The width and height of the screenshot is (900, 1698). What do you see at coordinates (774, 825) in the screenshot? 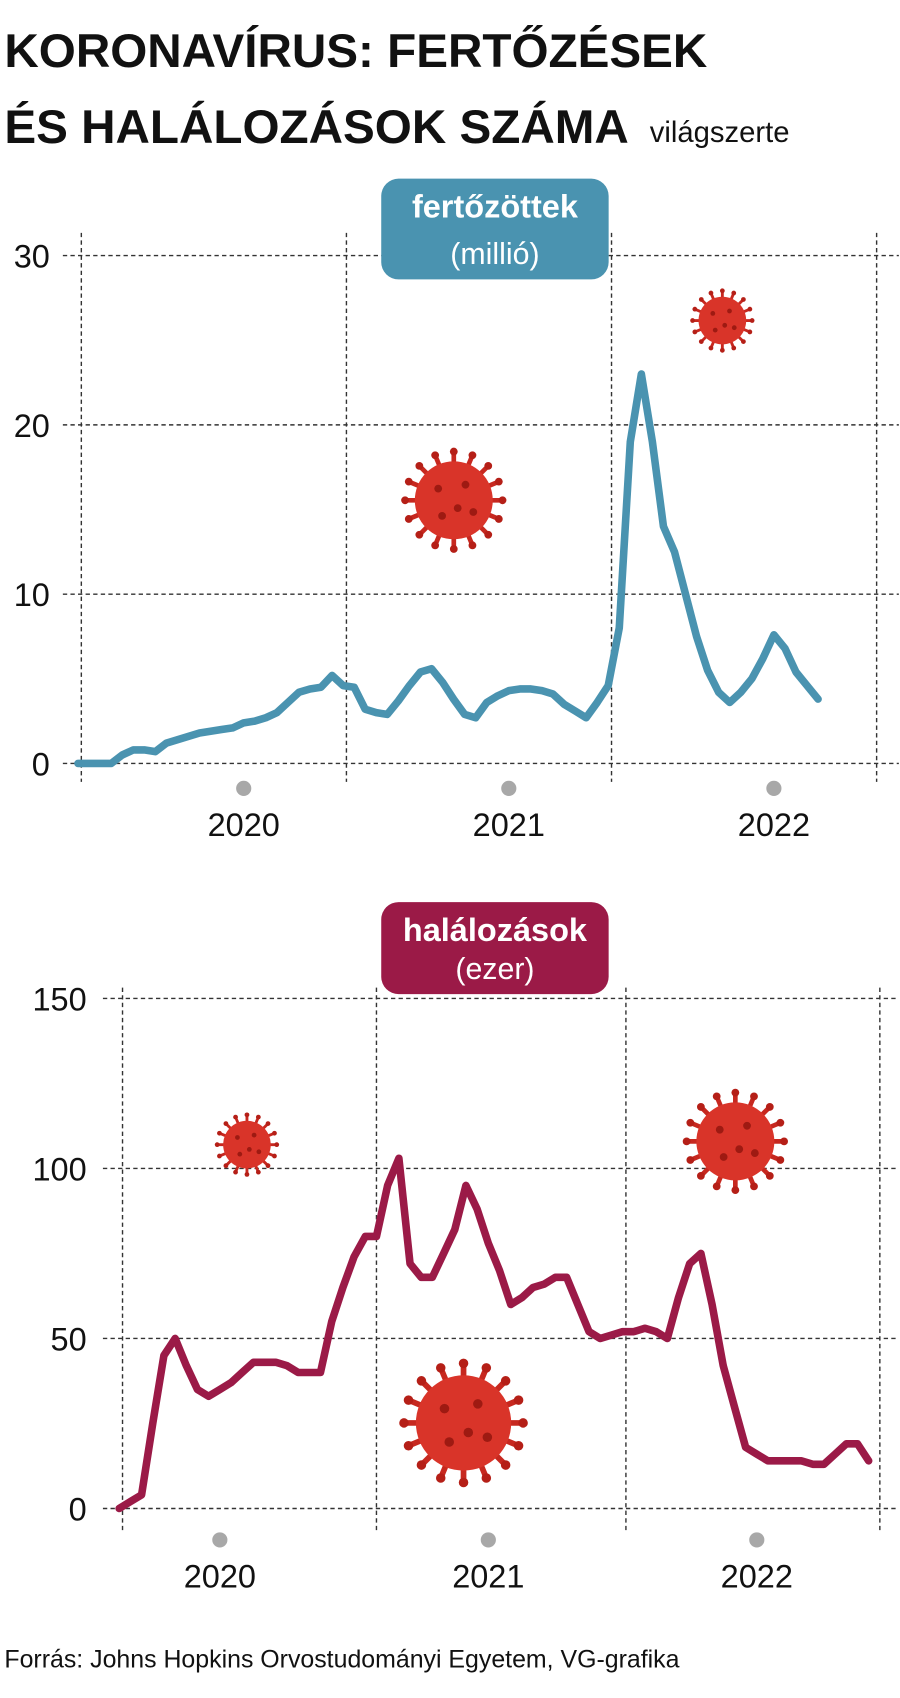
I see `x-tick-label: 2022` at bounding box center [774, 825].